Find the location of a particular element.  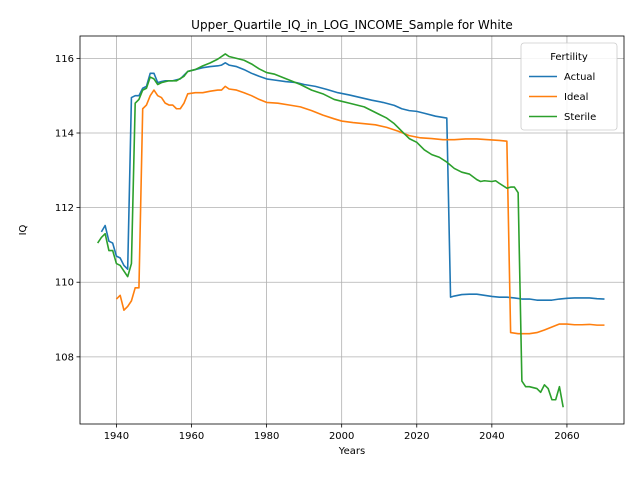

x-tick-label: 1960 is located at coordinates (191, 436).